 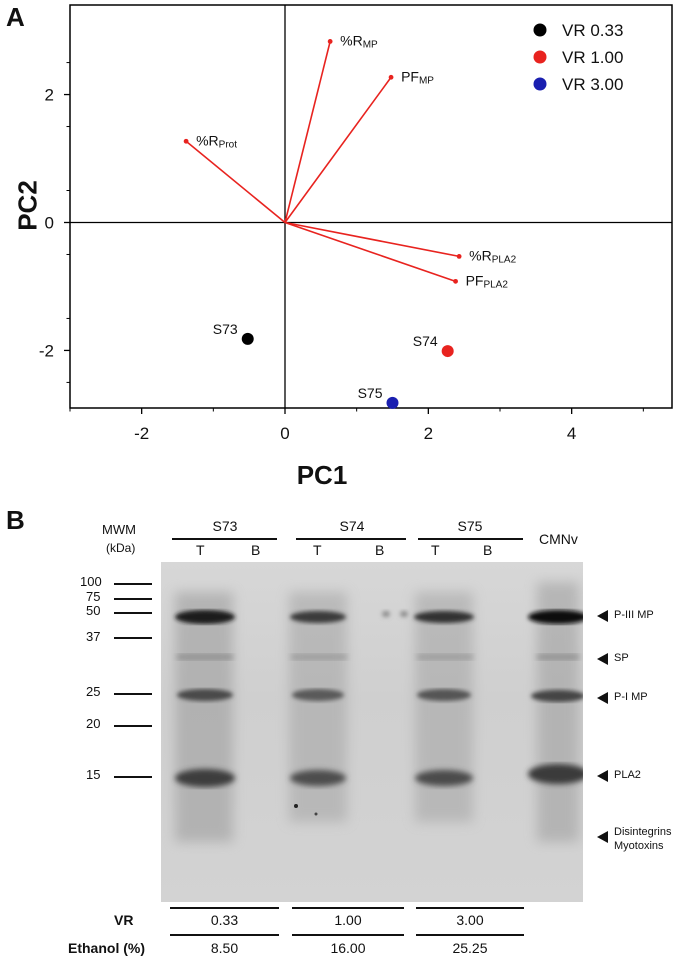 What do you see at coordinates (370, 393) in the screenshot?
I see `point-label: S75` at bounding box center [370, 393].